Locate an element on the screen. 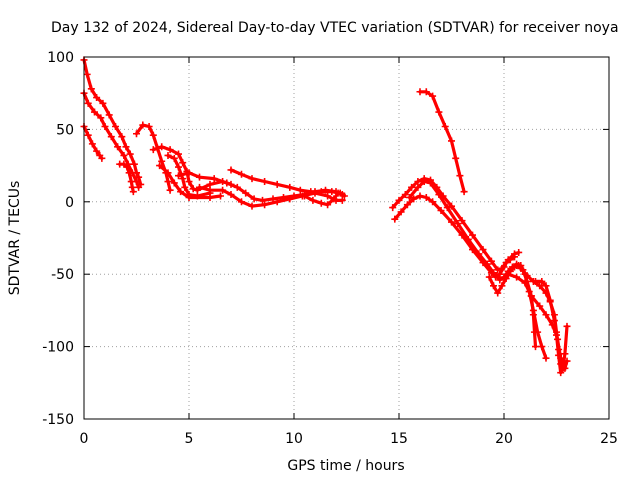 The height and width of the screenshot is (480, 640). series-arc-b is located at coordinates (111, 140).